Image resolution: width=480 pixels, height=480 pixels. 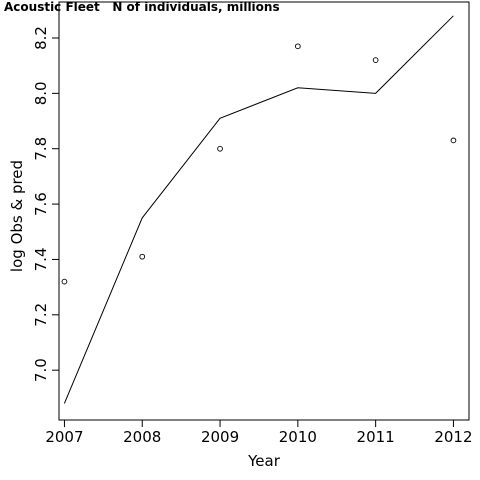 I want to click on y-tick-label: 8.2, so click(x=41, y=38).